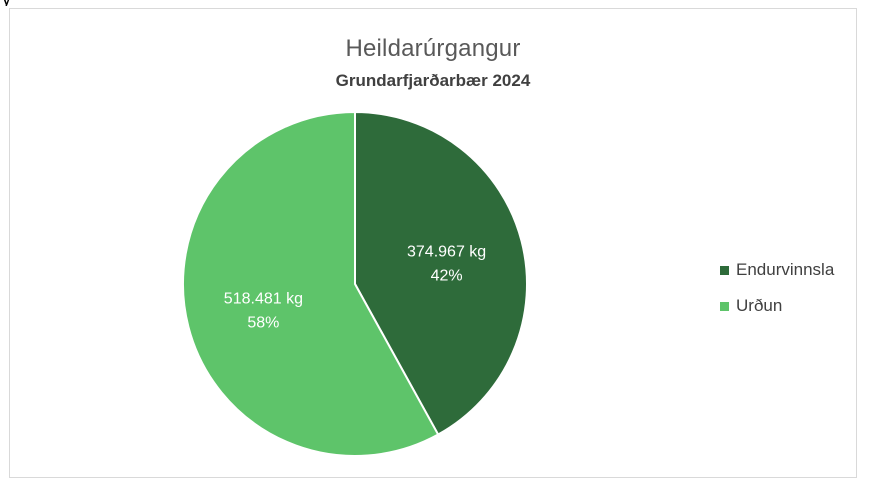  What do you see at coordinates (6, 3) in the screenshot?
I see `cropped-glyph-icon: ỳ` at bounding box center [6, 3].